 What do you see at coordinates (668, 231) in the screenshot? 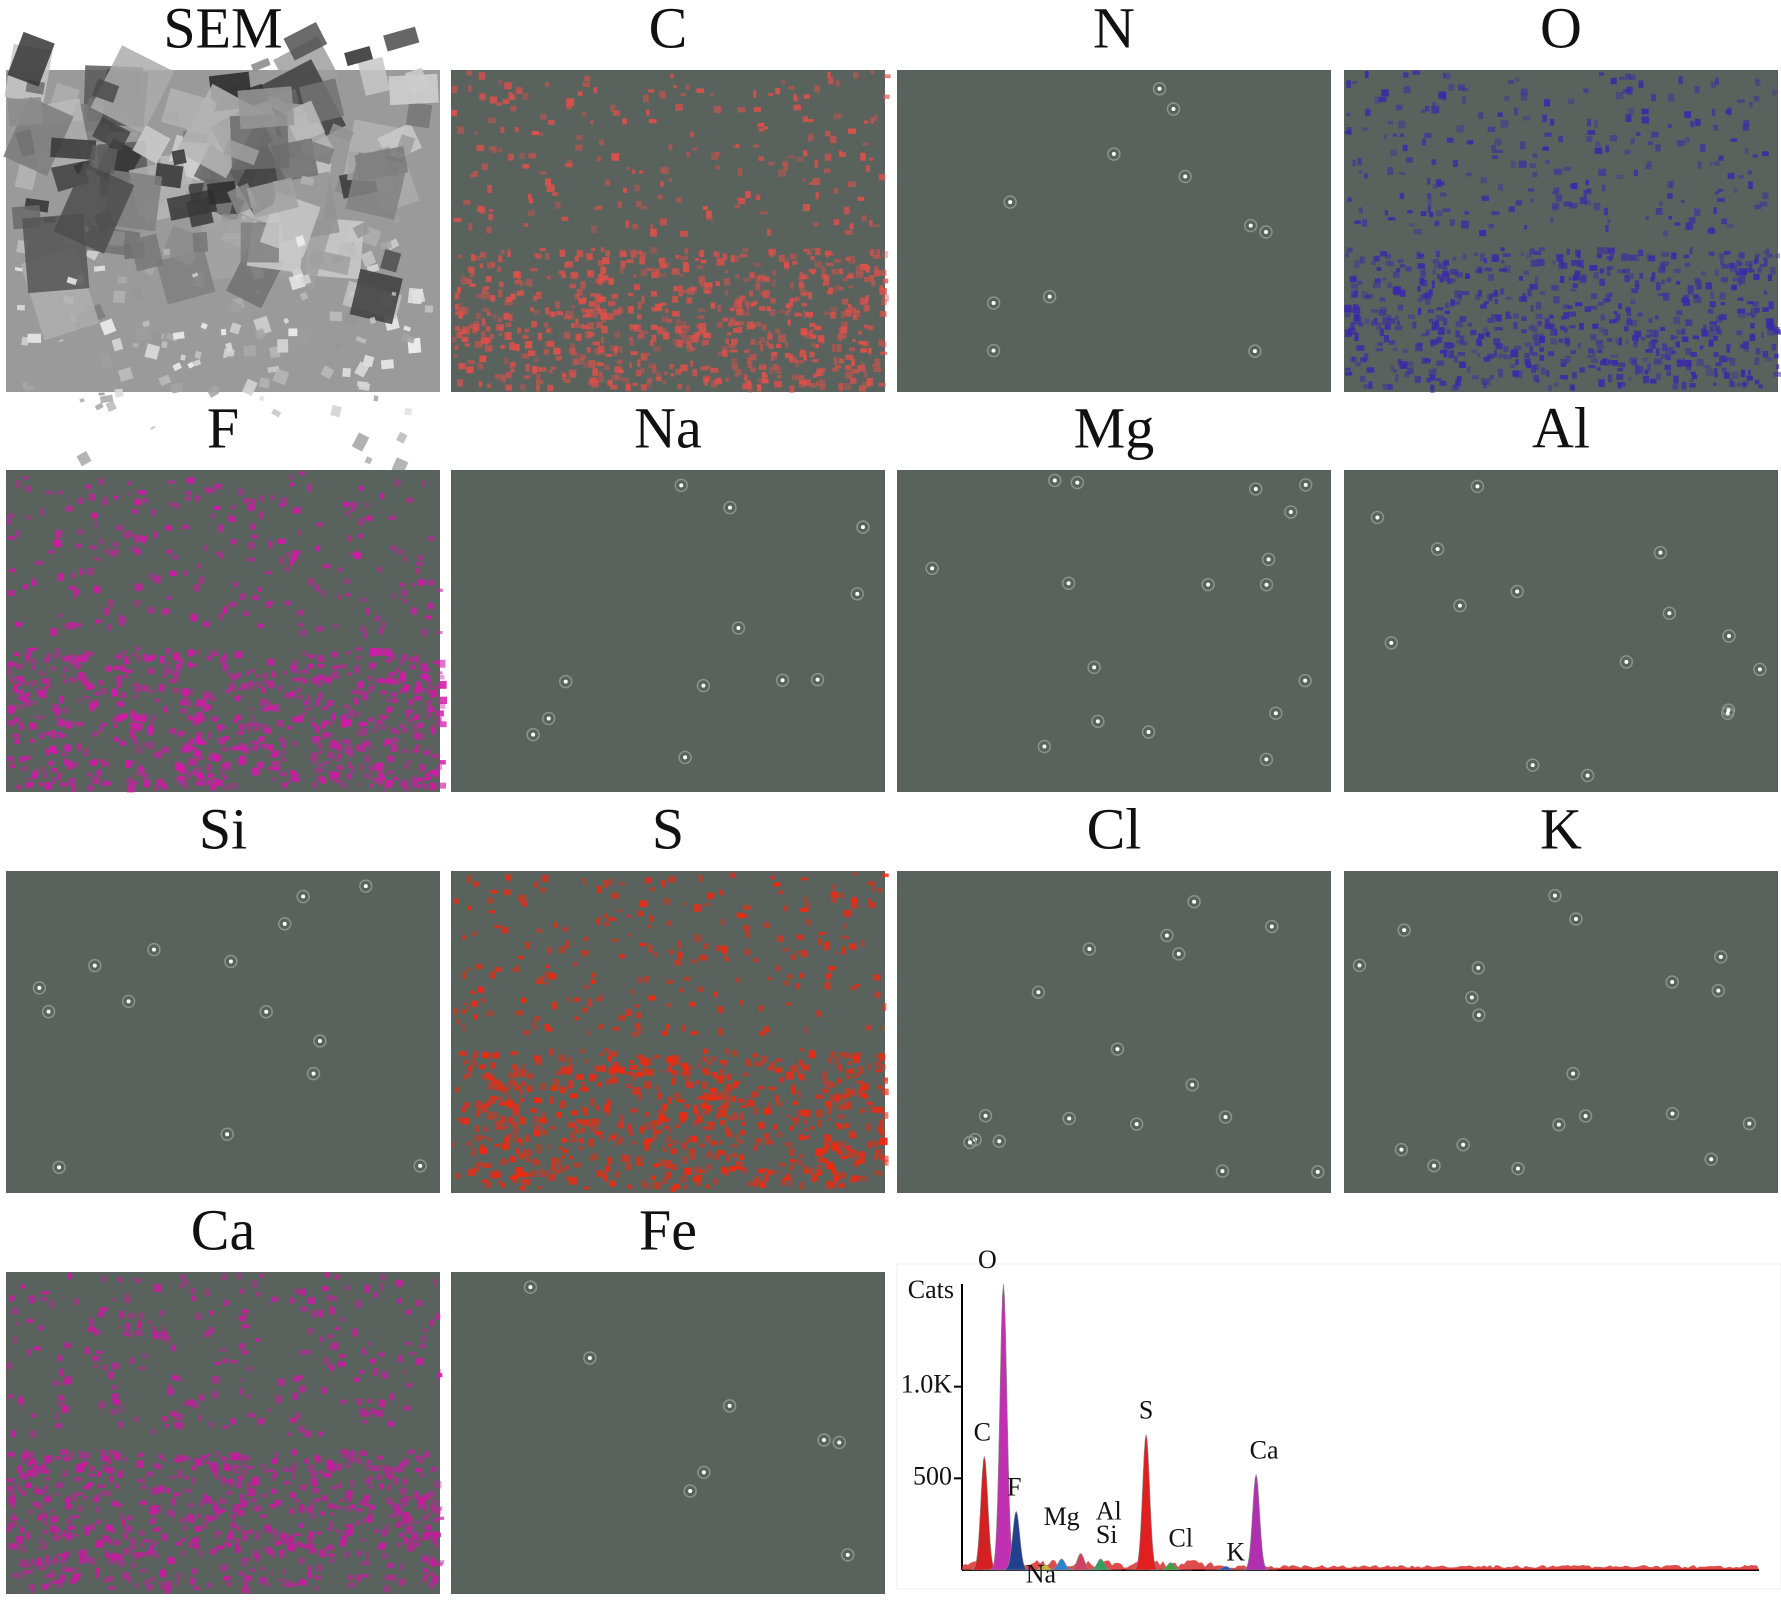
I see `map-background` at bounding box center [668, 231].